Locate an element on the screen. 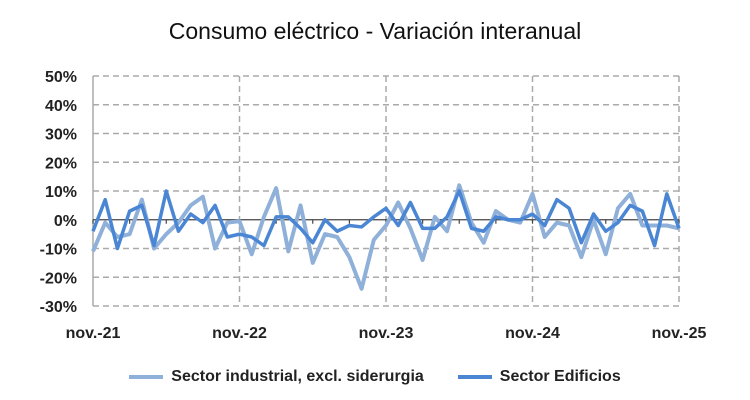 This screenshot has width=750, height=400. x-tick-label: nov.-21 is located at coordinates (93, 333).